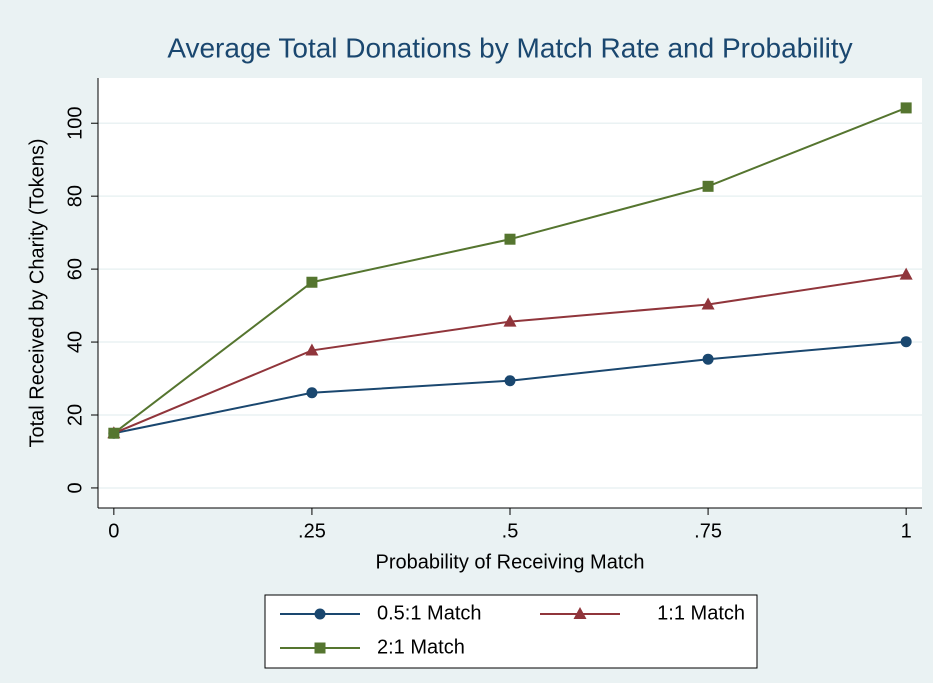 Image resolution: width=933 pixels, height=683 pixels. Describe the element at coordinates (75, 415) in the screenshot. I see `y-tick-label: 20` at that location.